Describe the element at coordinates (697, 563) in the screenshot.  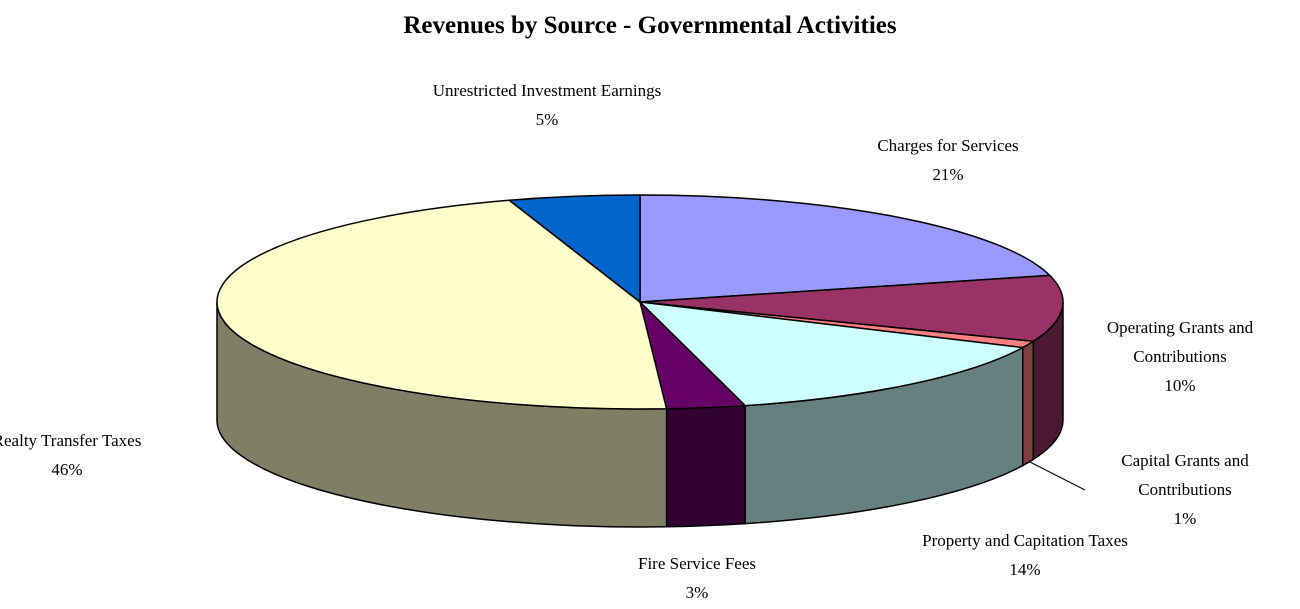
I see `label-name: Fire Service Fees` at that location.